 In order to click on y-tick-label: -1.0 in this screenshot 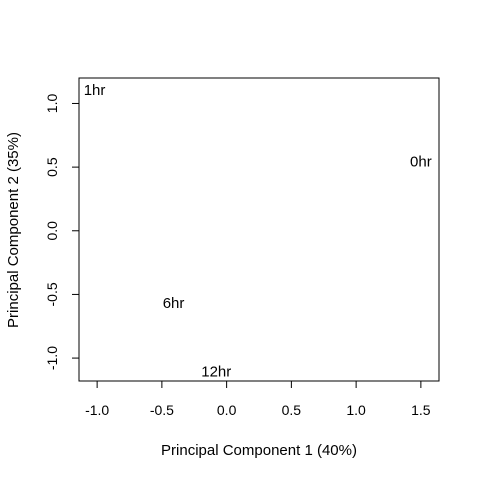, I will do `click(52, 358)`.